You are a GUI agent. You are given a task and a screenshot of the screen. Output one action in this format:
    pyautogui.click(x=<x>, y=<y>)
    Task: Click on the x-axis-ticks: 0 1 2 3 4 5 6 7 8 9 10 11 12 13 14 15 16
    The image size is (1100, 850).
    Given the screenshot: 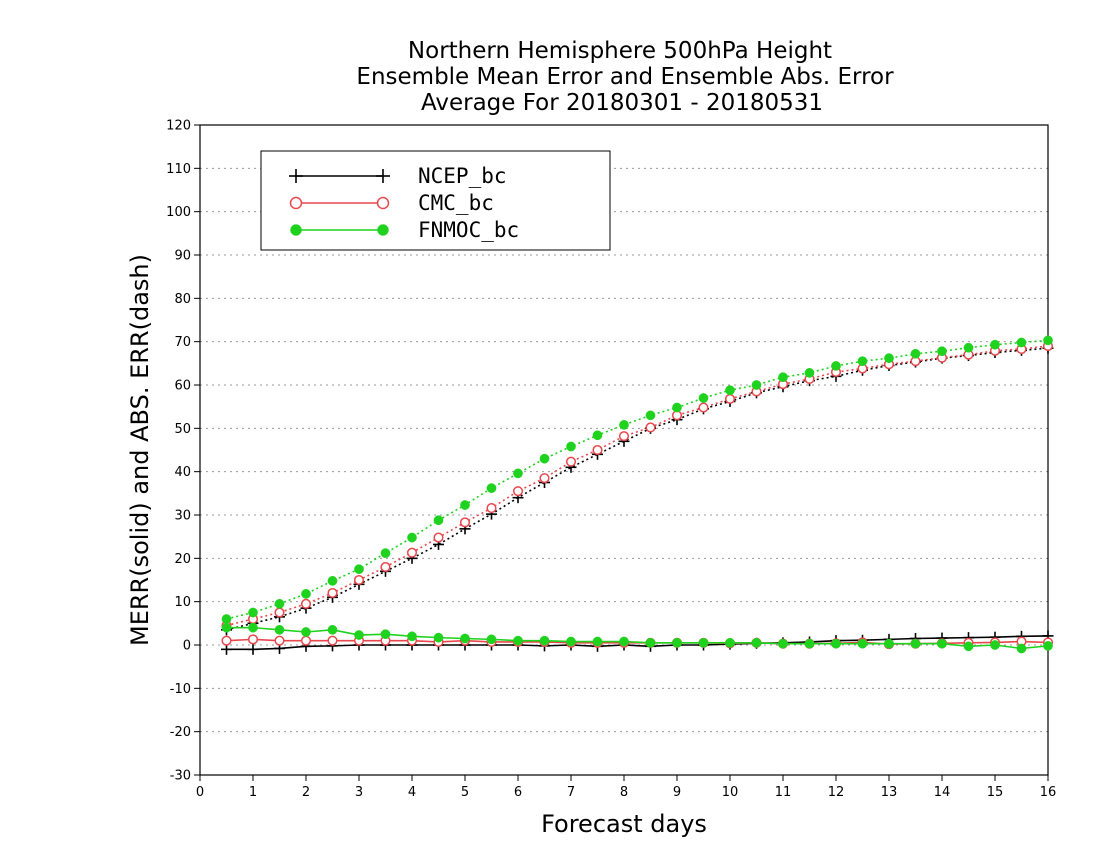 What is the action you would take?
    pyautogui.click(x=626, y=787)
    